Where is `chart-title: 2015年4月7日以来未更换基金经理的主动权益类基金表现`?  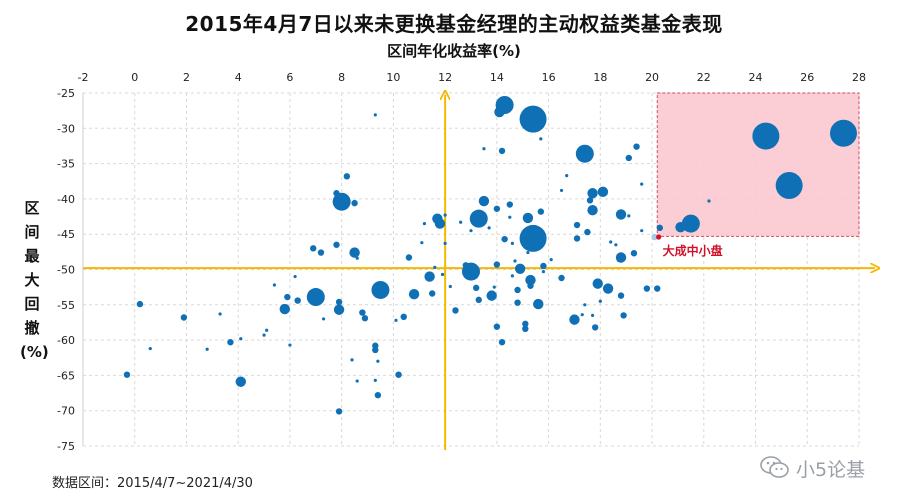
chart-title: 2015年4月7日以来未更换基金经理的主动权益类基金表现 is located at coordinates (454, 24).